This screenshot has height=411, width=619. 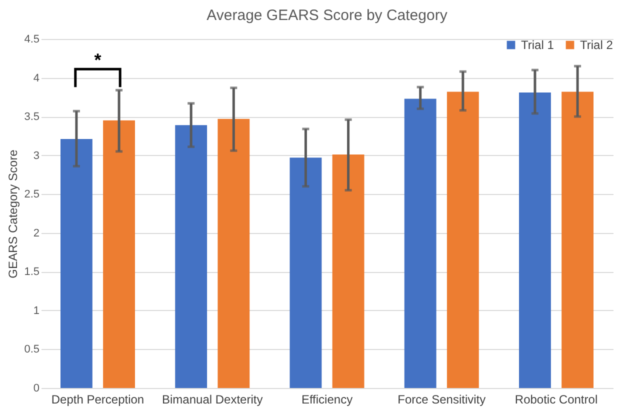 What do you see at coordinates (537, 45) in the screenshot?
I see `legend-label: Trial 1` at bounding box center [537, 45].